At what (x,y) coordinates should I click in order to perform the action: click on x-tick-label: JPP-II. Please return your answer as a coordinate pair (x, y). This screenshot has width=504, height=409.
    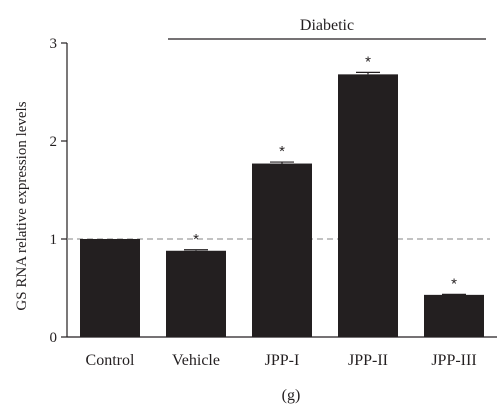
    Looking at the image, I should click on (368, 360).